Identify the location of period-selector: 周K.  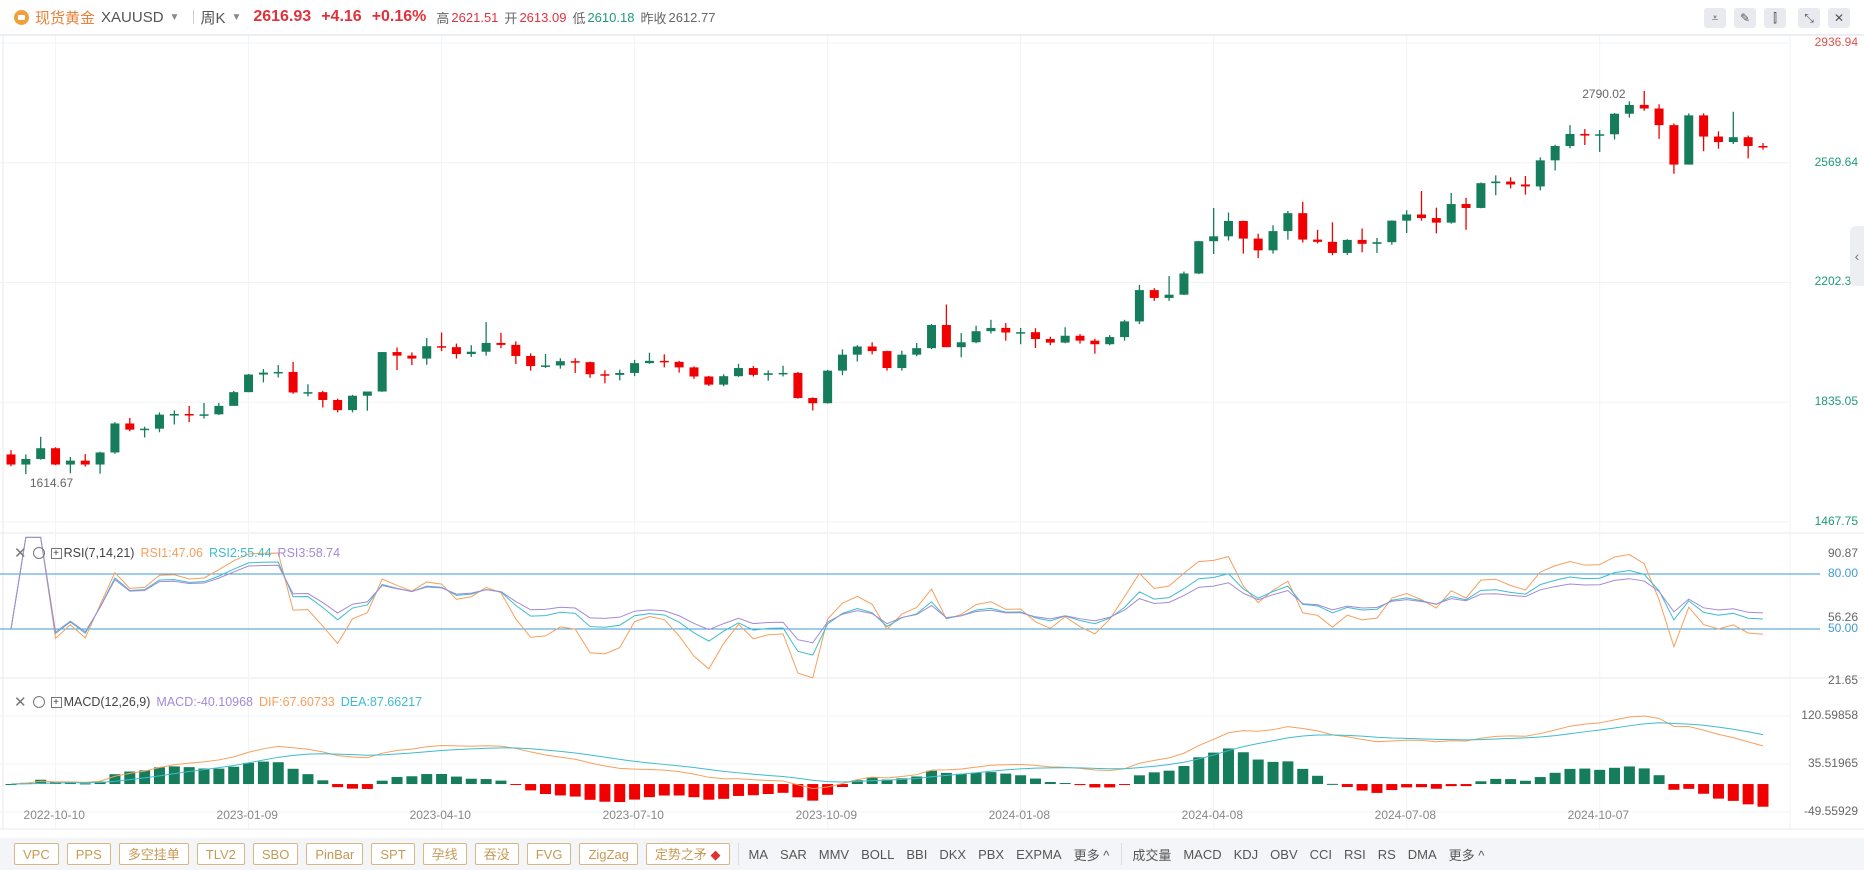
(213, 18).